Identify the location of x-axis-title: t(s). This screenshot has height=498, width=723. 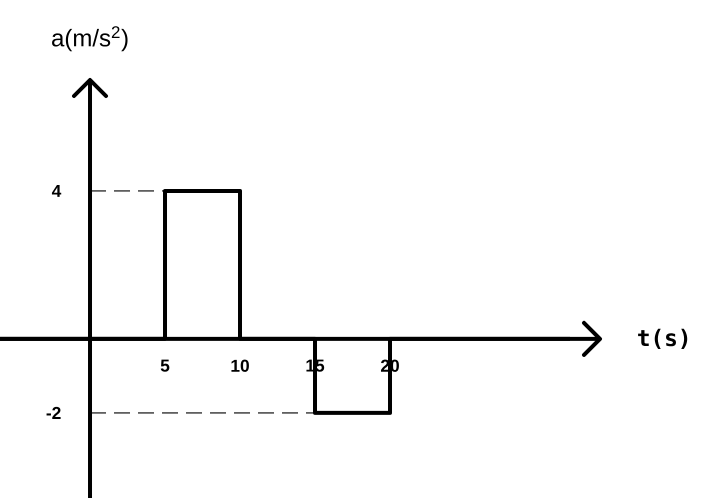
(663, 338).